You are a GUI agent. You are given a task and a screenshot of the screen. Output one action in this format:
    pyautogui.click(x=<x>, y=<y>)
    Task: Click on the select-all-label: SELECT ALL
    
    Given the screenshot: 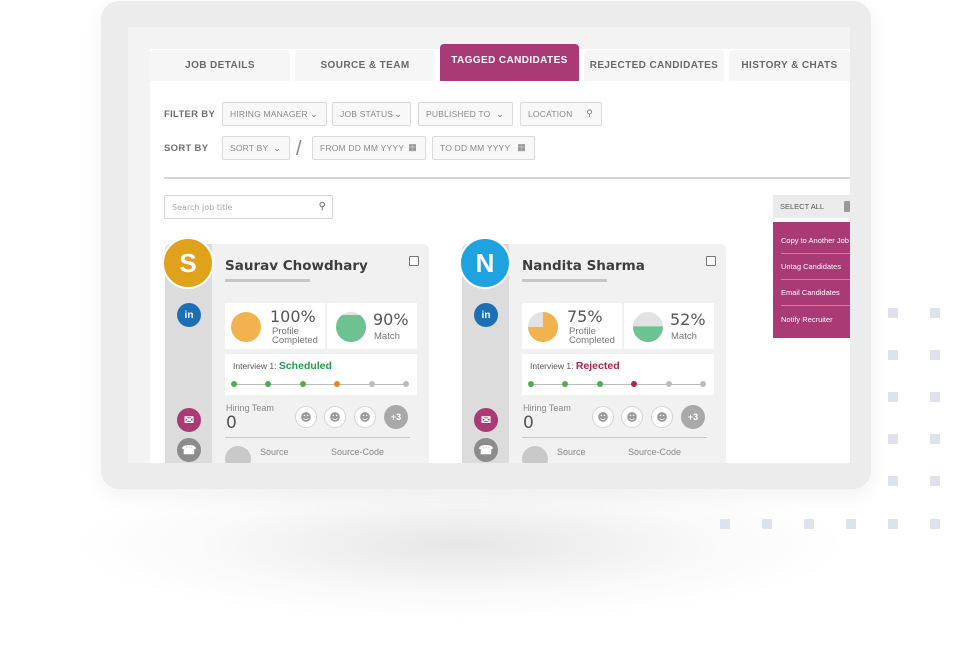 What is the action you would take?
    pyautogui.click(x=802, y=206)
    